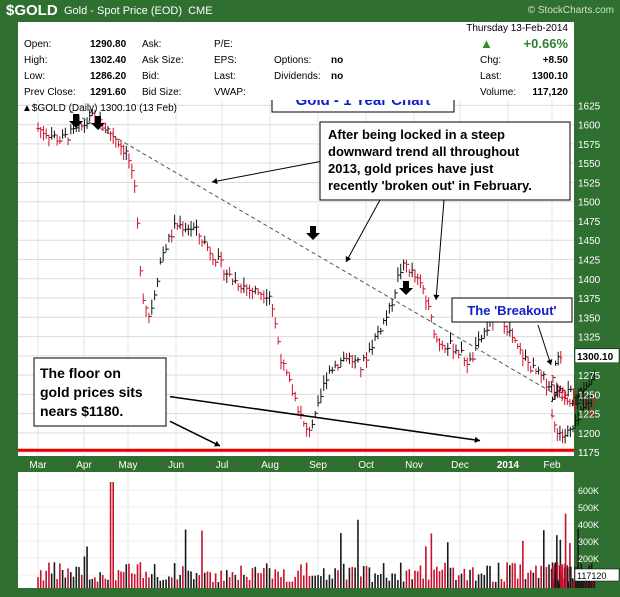 The width and height of the screenshot is (620, 597). I want to click on x-tick-label: Dec, so click(460, 465).